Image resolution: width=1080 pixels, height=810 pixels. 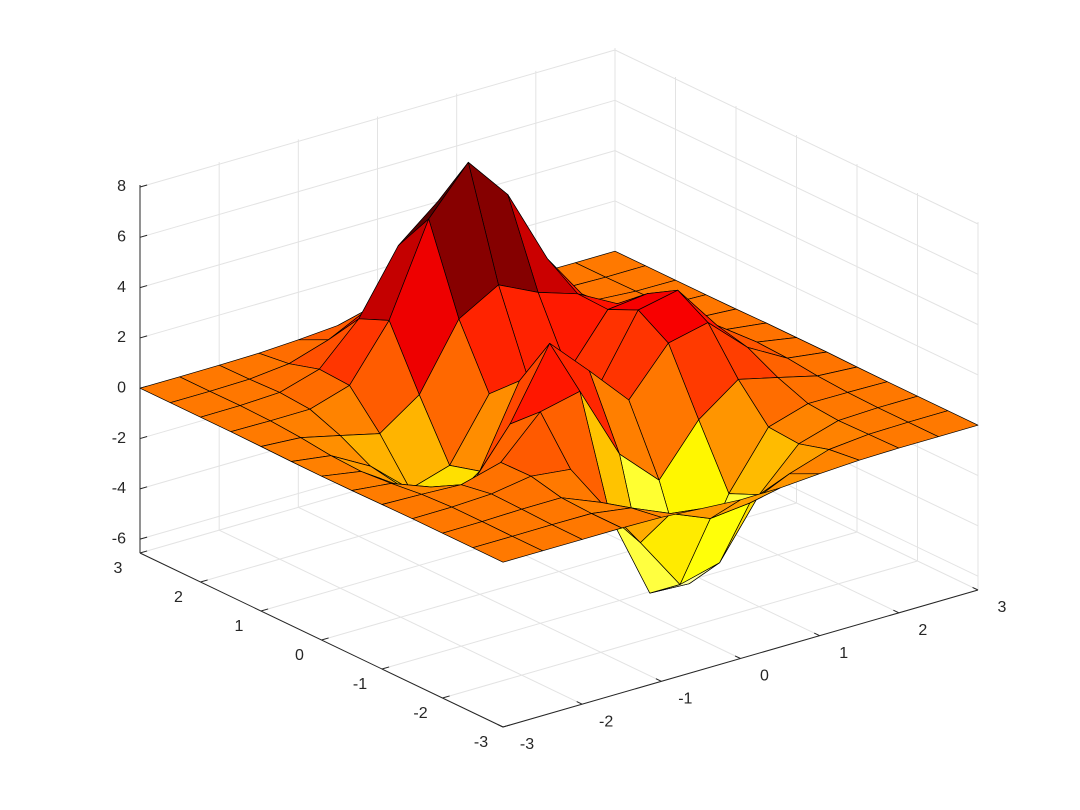 What do you see at coordinates (922, 630) in the screenshot?
I see `x-tick-label: 2` at bounding box center [922, 630].